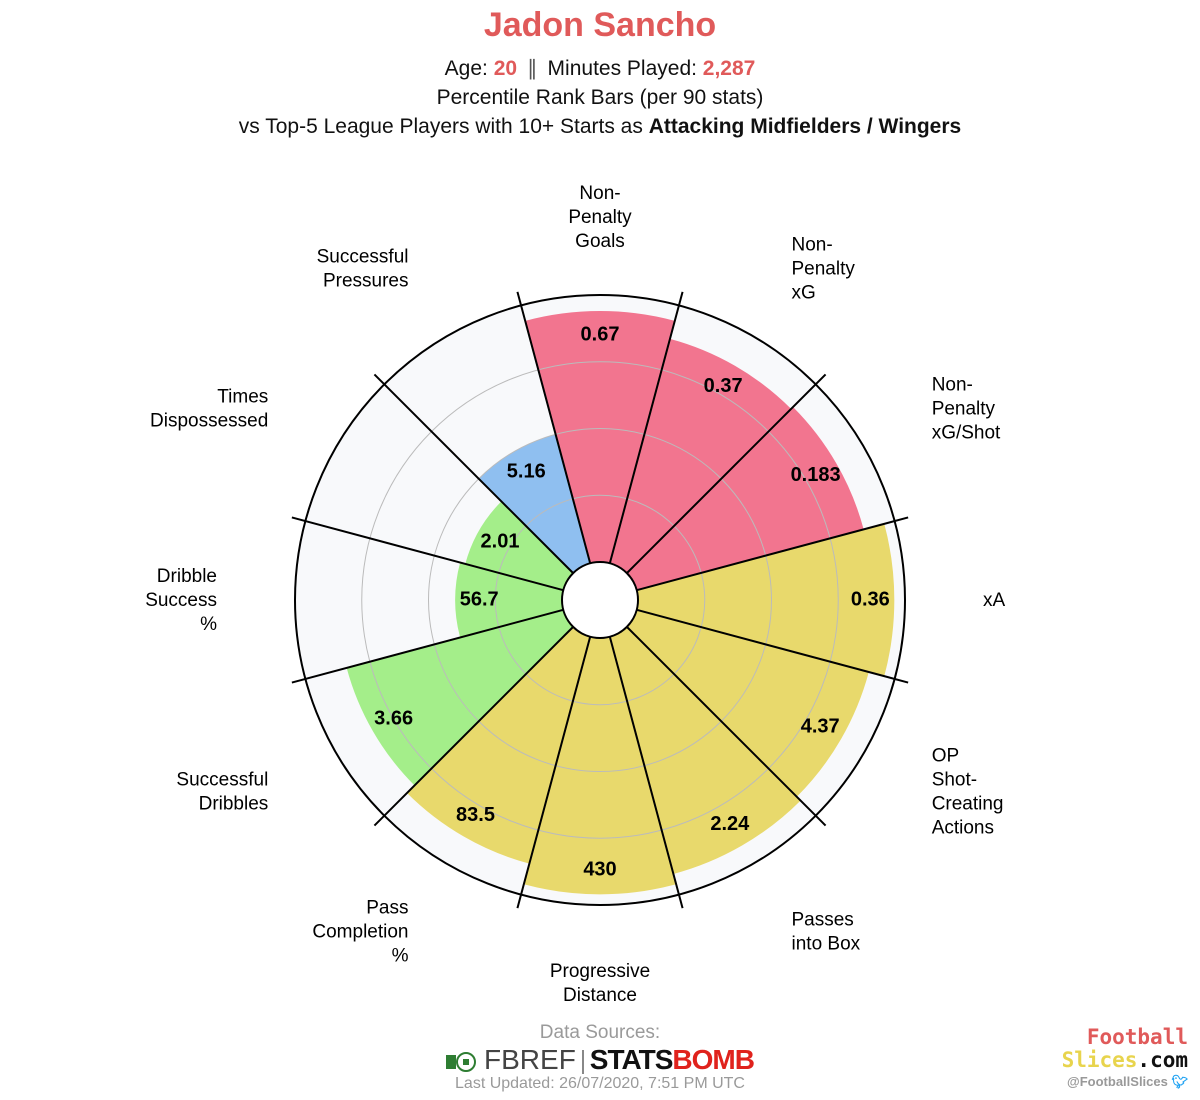  Describe the element at coordinates (1179, 1081) in the screenshot. I see `twitter-bird-icon: 🐦︎` at that location.